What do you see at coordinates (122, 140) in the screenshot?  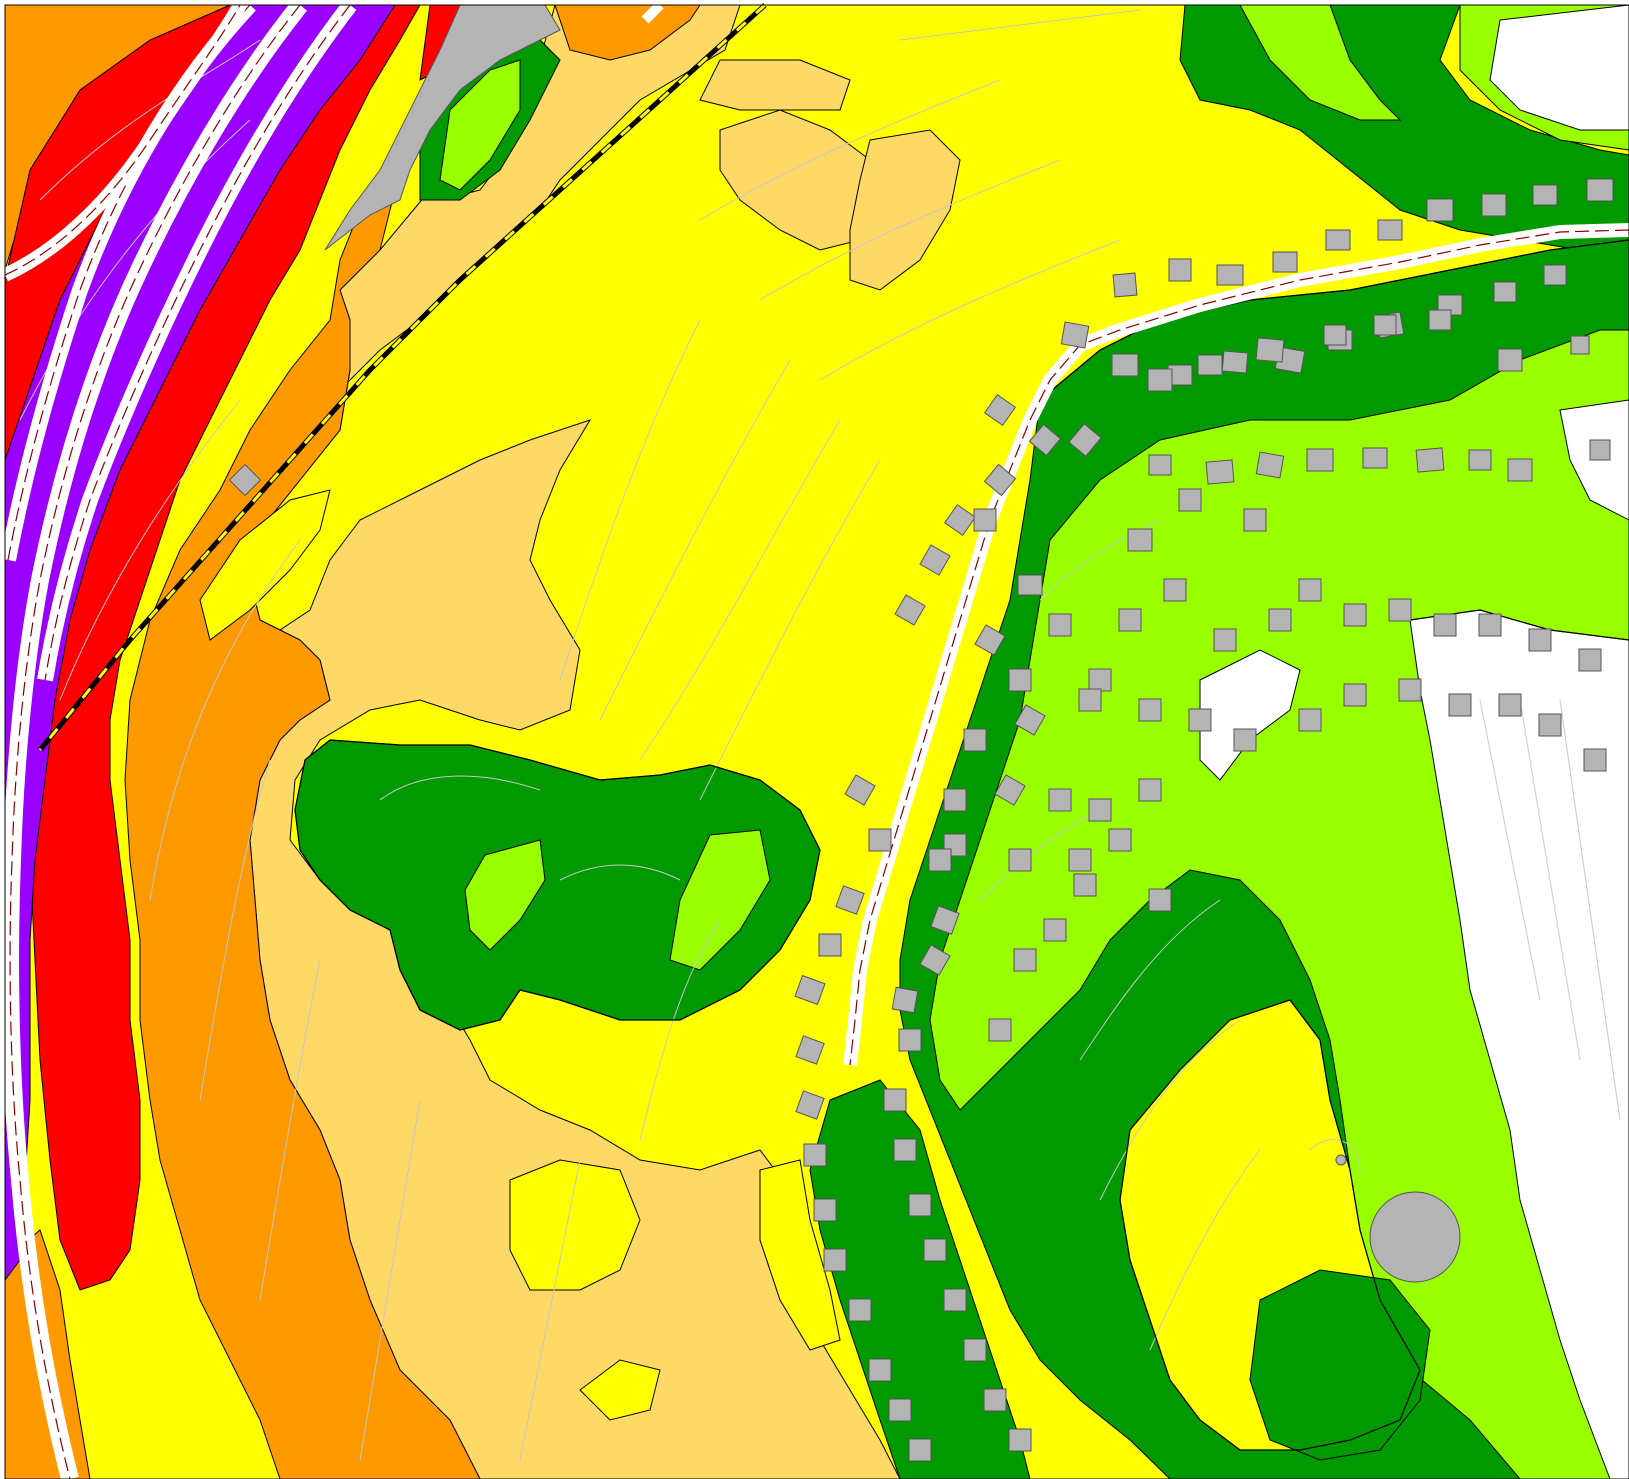 I see `road-ramp` at bounding box center [122, 140].